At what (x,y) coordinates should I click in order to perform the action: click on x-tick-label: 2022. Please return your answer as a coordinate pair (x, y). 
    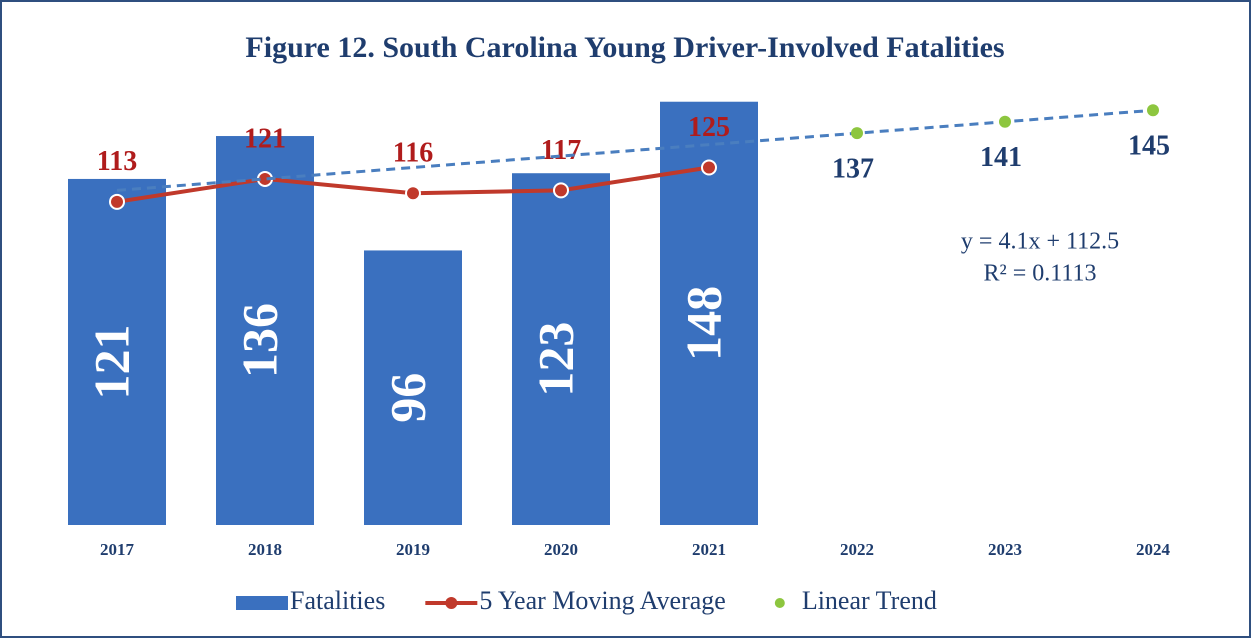
    Looking at the image, I should click on (857, 549).